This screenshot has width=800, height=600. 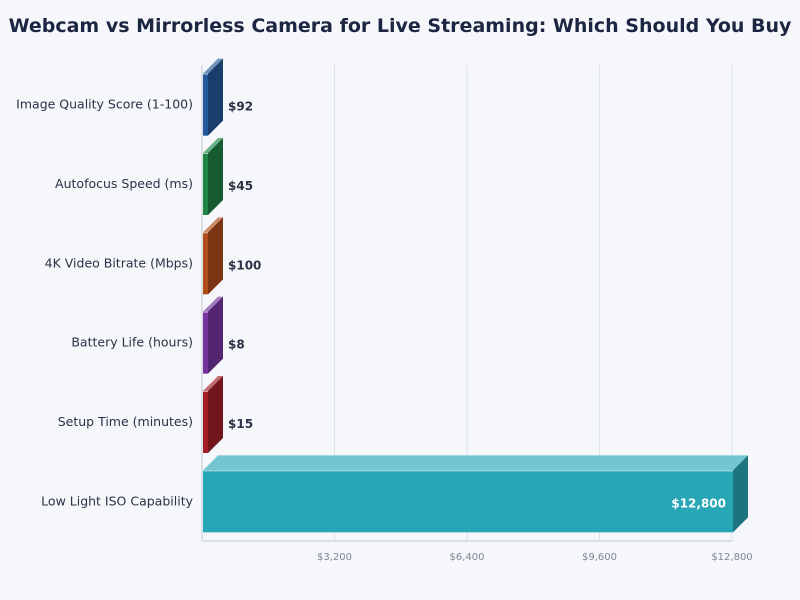 What do you see at coordinates (236, 345) in the screenshot?
I see `data-label: $8` at bounding box center [236, 345].